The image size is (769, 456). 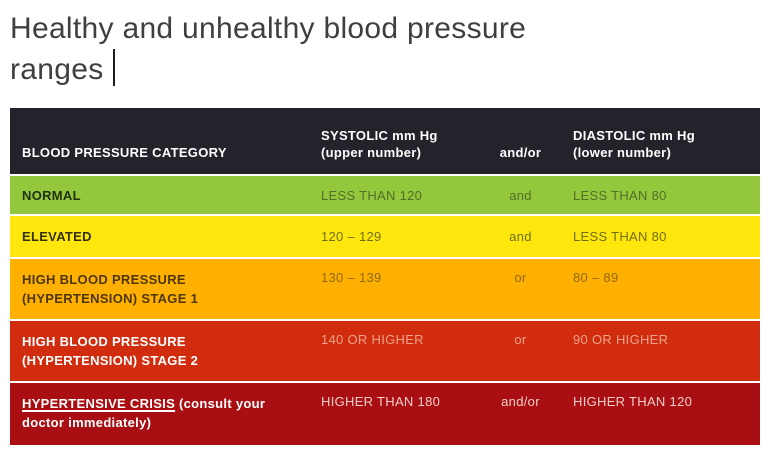 What do you see at coordinates (633, 401) in the screenshot?
I see `diastolic-cell: HIGHER THAN 120` at bounding box center [633, 401].